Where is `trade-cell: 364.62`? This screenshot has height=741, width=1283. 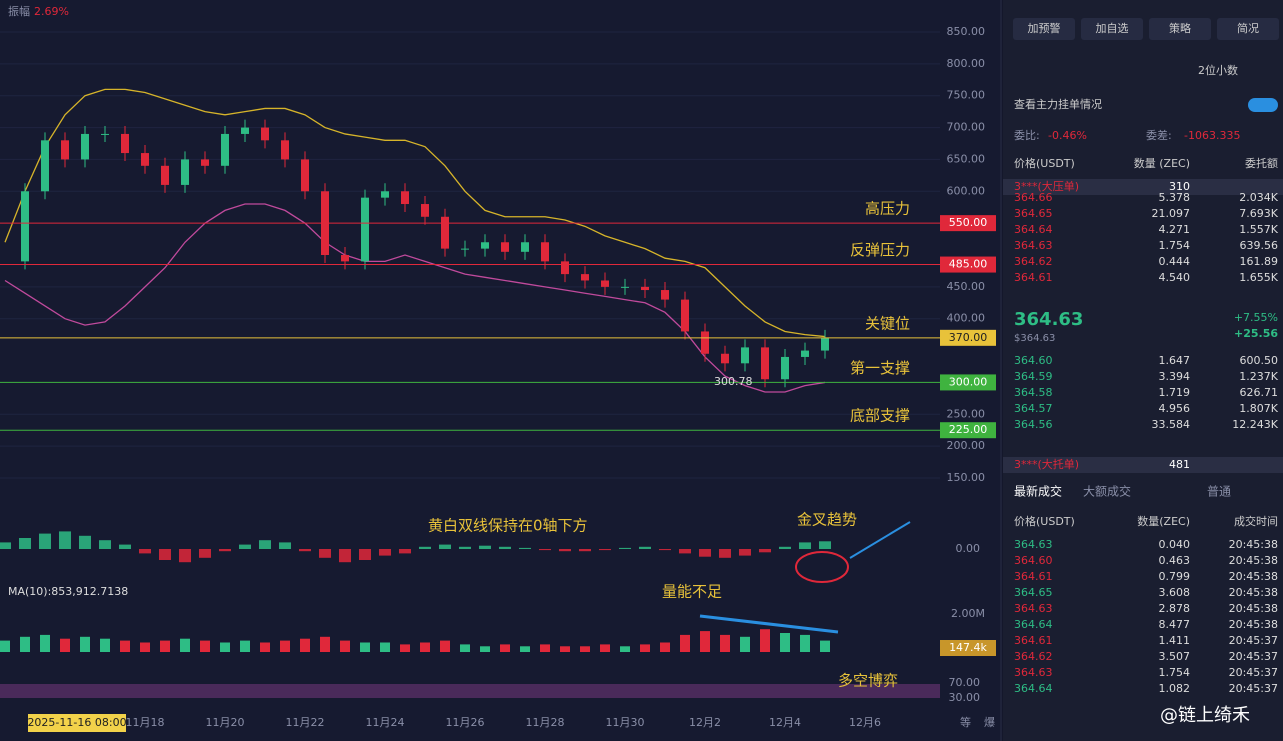
trade-cell: 364.62 is located at coordinates (1033, 656).